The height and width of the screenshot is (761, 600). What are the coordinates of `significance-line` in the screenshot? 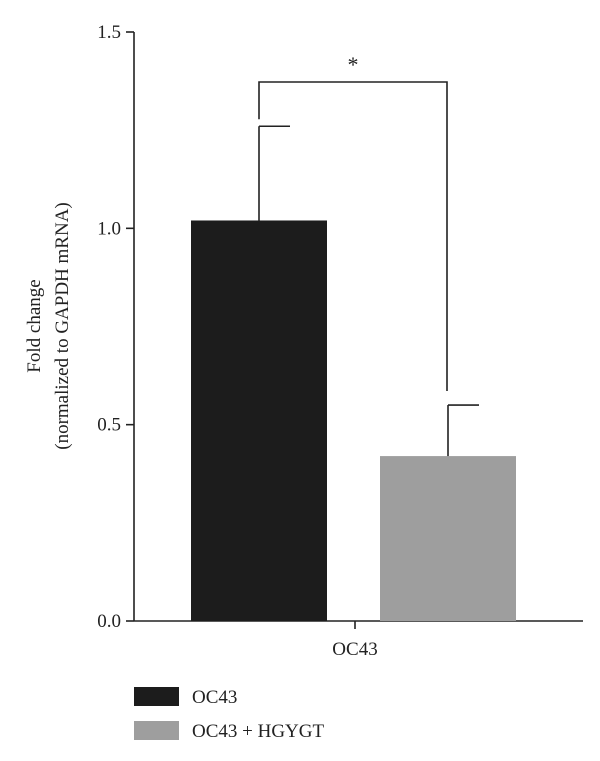 It's located at (353, 236).